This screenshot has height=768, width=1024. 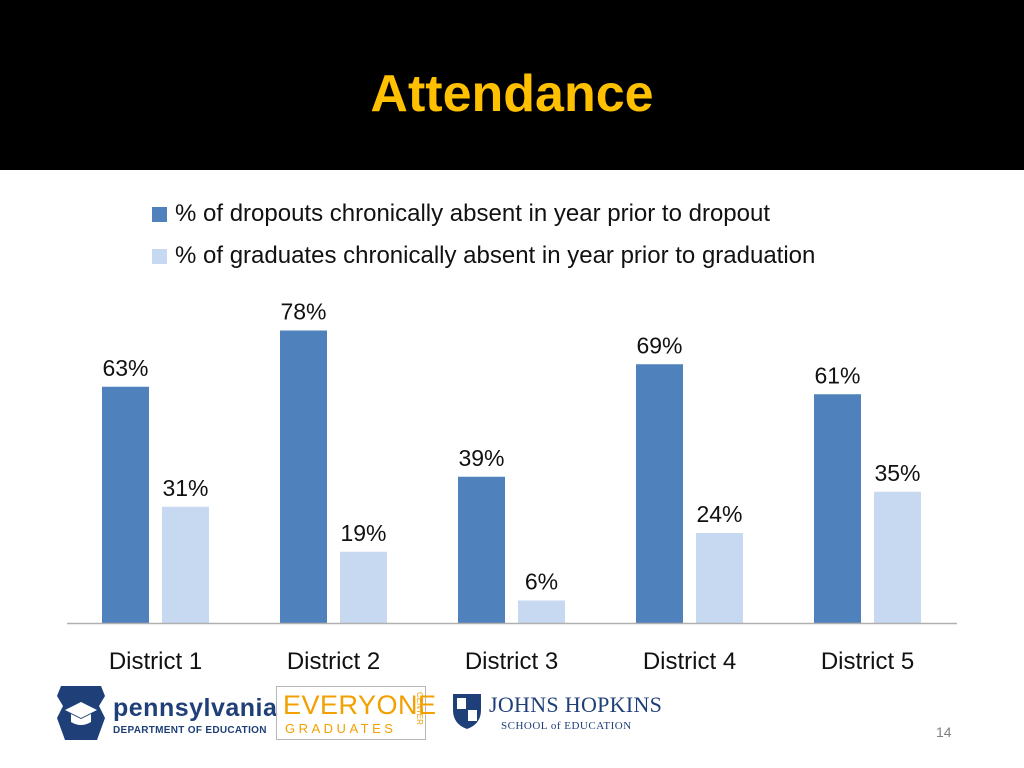 What do you see at coordinates (190, 730) in the screenshot?
I see `department-of-education-text: DEPARTMENT OF EDUCATION` at bounding box center [190, 730].